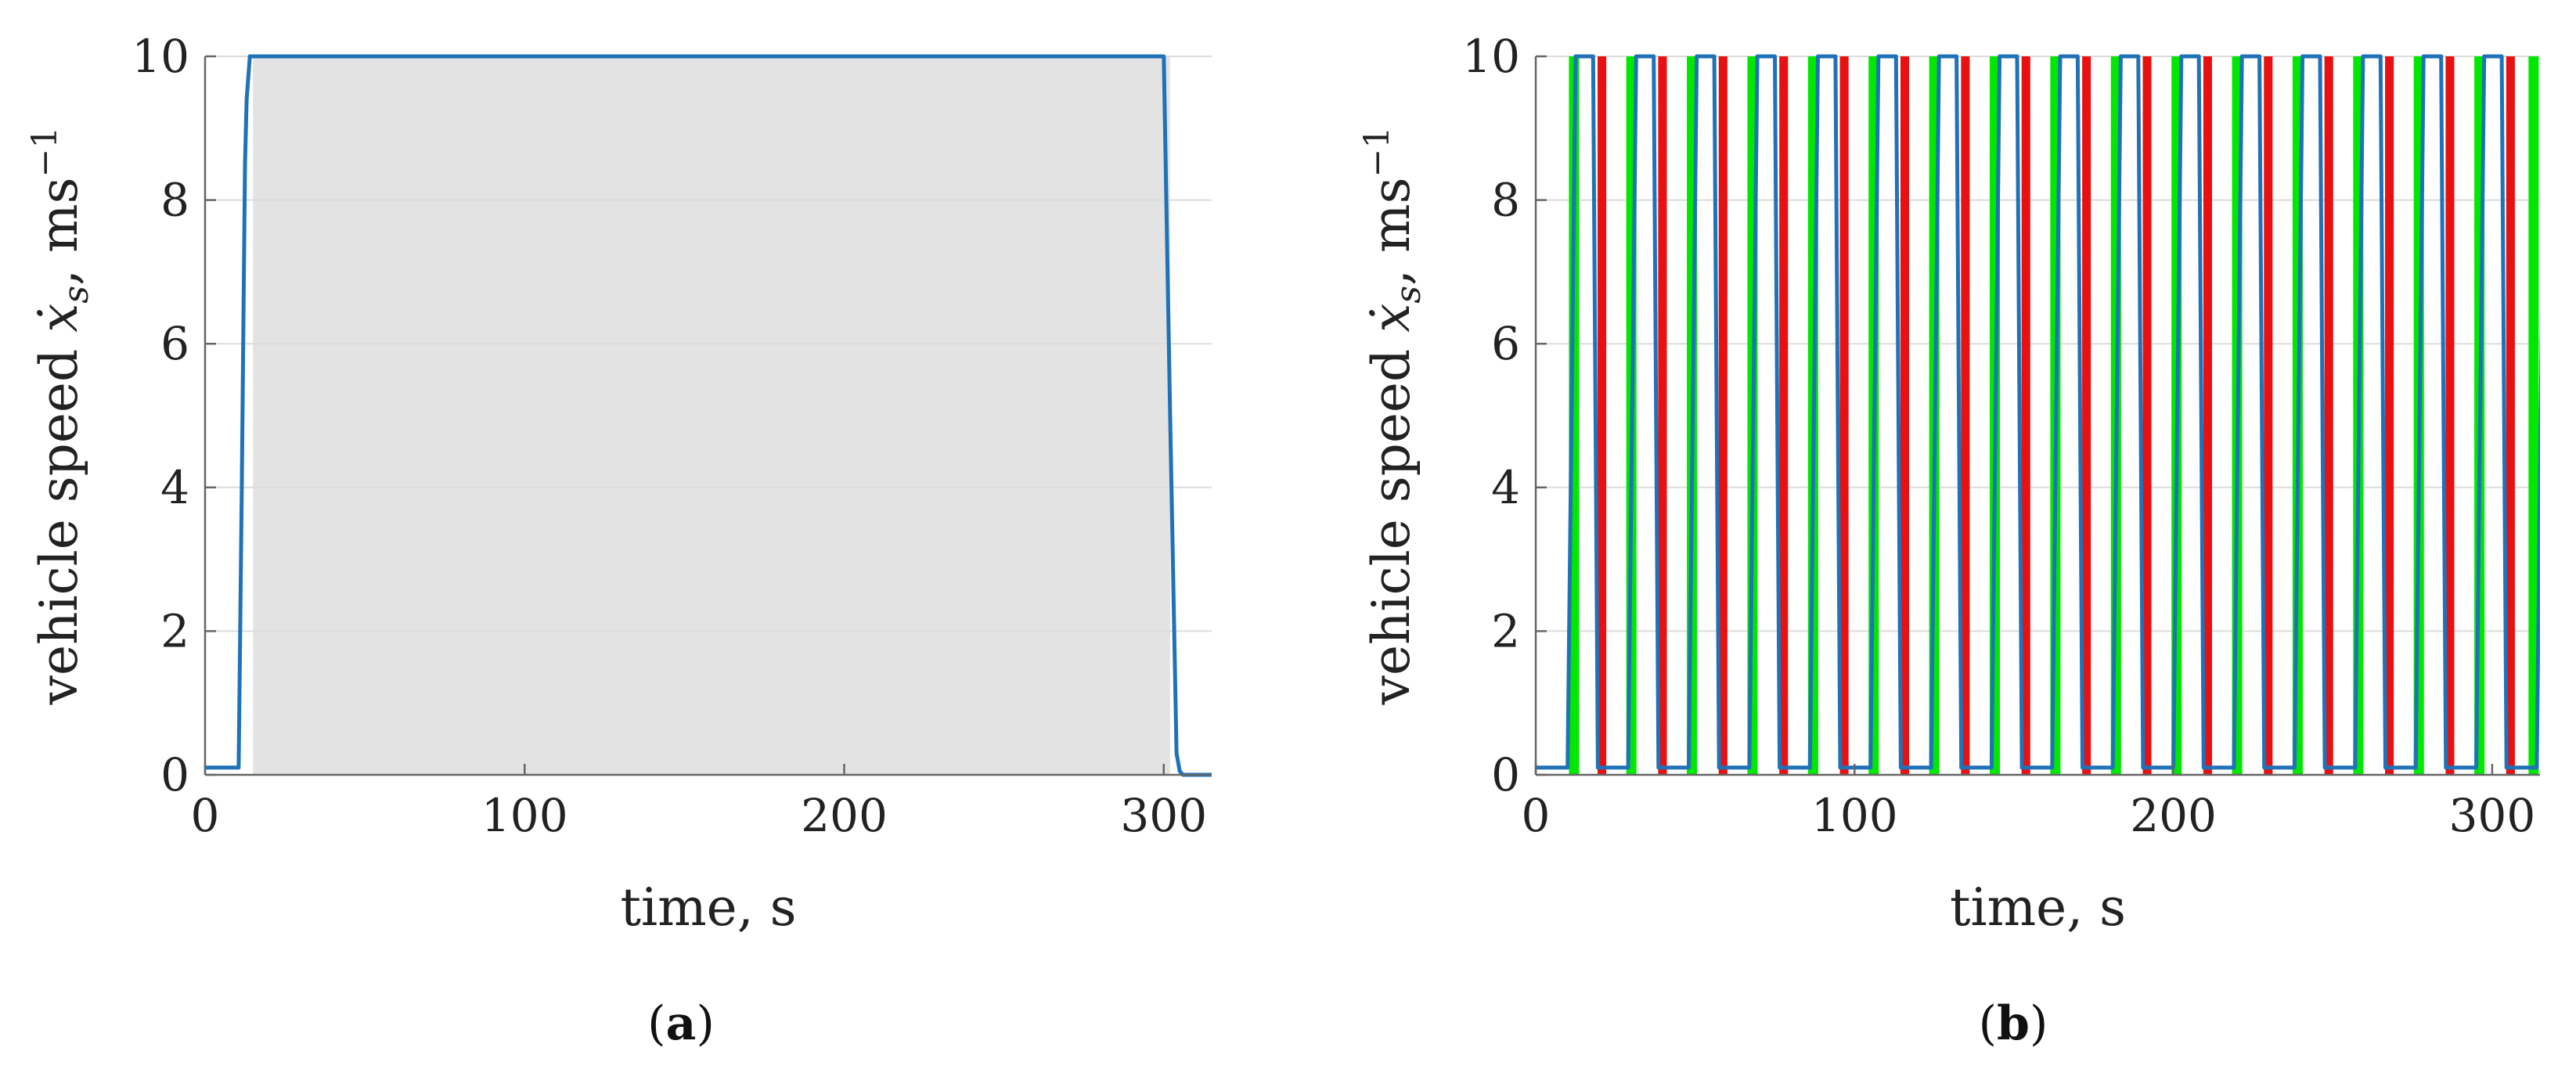 The image size is (2576, 1073). Describe the element at coordinates (2533, 415) in the screenshot. I see `green-signal-bar` at that location.